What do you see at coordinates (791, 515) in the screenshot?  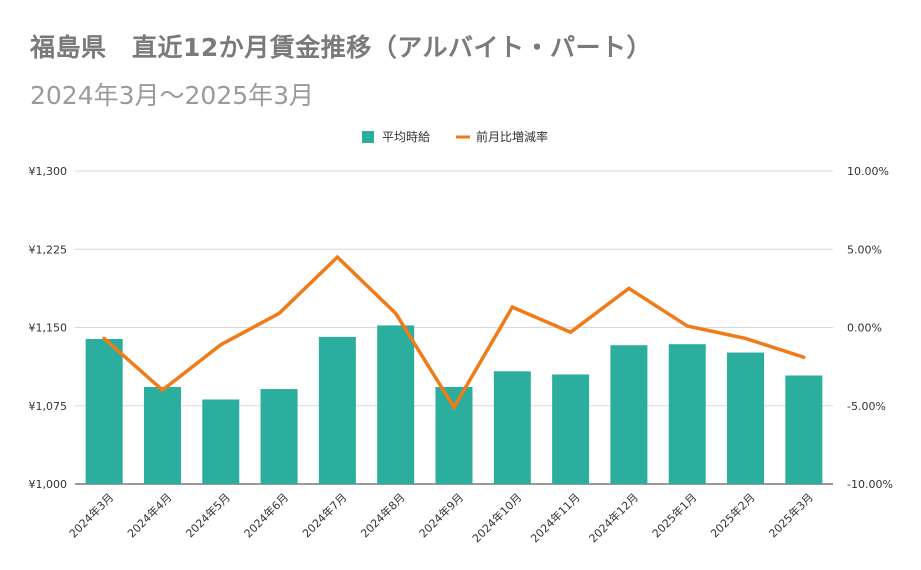 I see `x-tick-label: 2025年3月` at bounding box center [791, 515].